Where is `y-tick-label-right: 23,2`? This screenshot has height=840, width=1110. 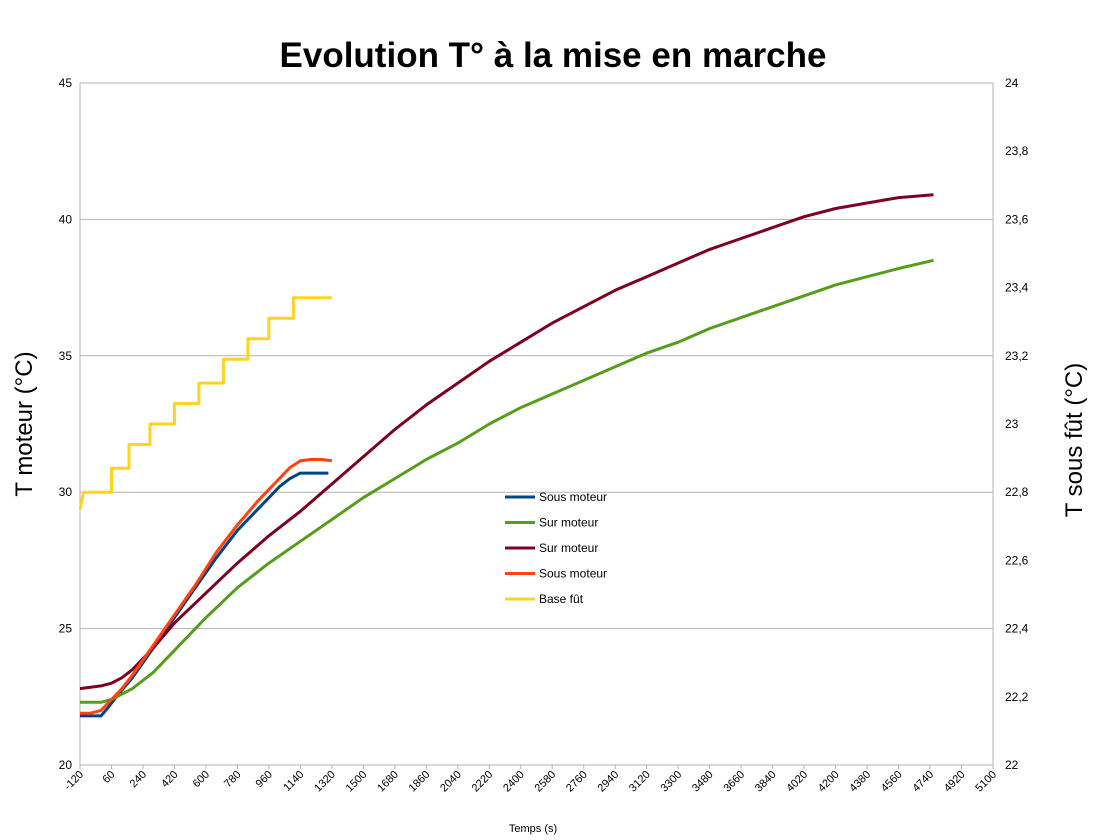 y-tick-label-right: 23,2 is located at coordinates (1017, 356).